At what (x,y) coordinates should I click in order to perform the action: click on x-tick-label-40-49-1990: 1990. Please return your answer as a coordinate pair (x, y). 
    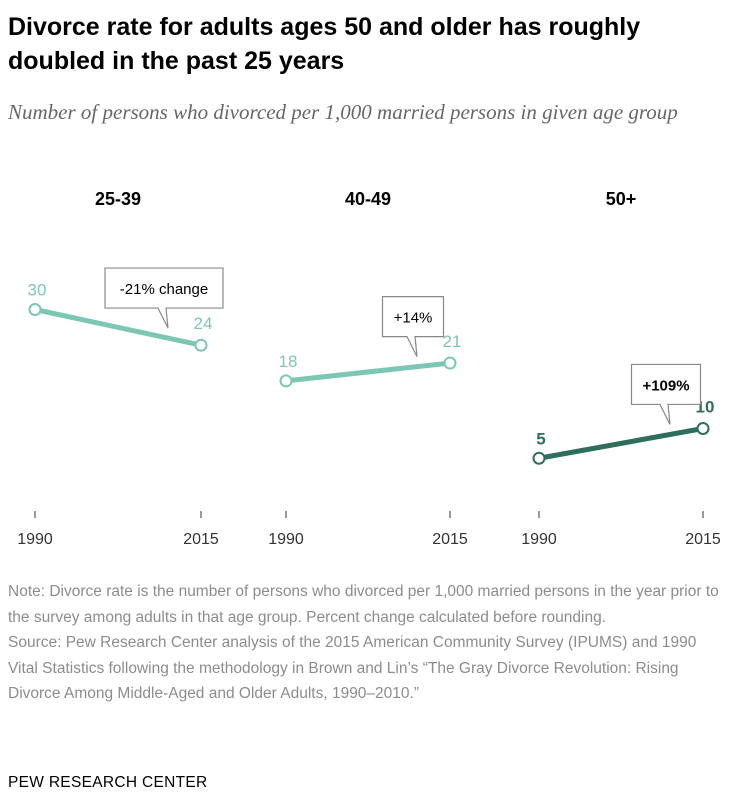
    Looking at the image, I should click on (286, 539).